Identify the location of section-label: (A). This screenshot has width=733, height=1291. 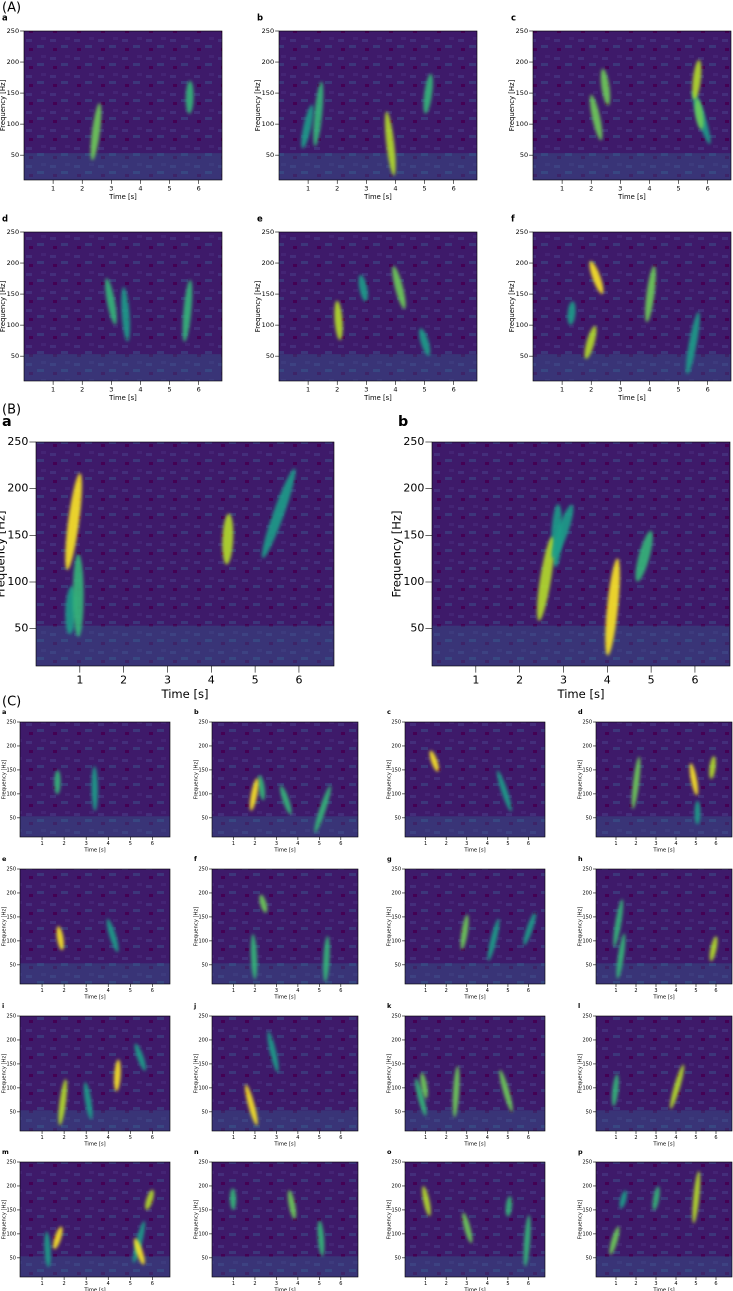
(11, 8).